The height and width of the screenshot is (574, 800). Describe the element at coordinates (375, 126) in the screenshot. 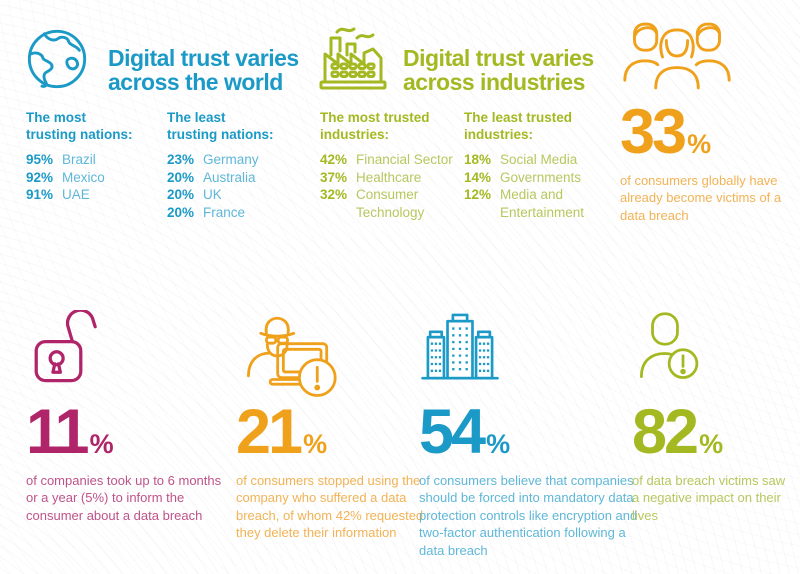

I see `most-trusted-label: The most trusted industries:` at that location.